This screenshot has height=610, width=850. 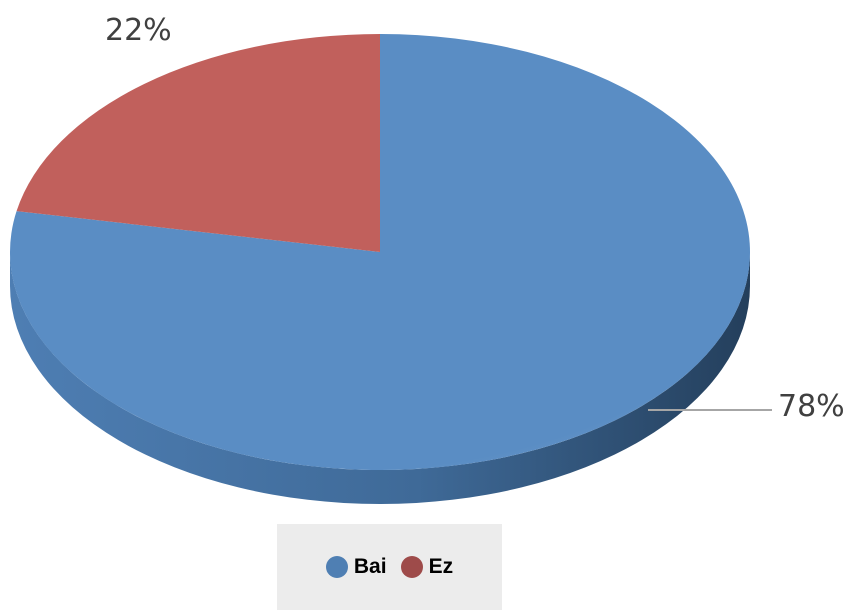 I want to click on legend-item-bai: Bai, so click(x=356, y=567).